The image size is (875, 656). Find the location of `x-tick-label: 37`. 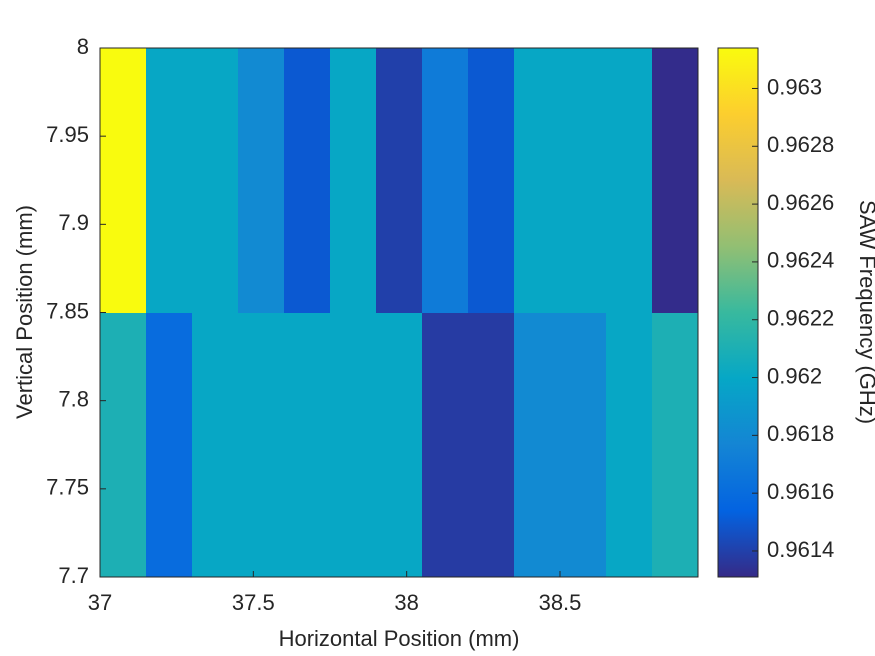

x-tick-label: 37 is located at coordinates (100, 602).